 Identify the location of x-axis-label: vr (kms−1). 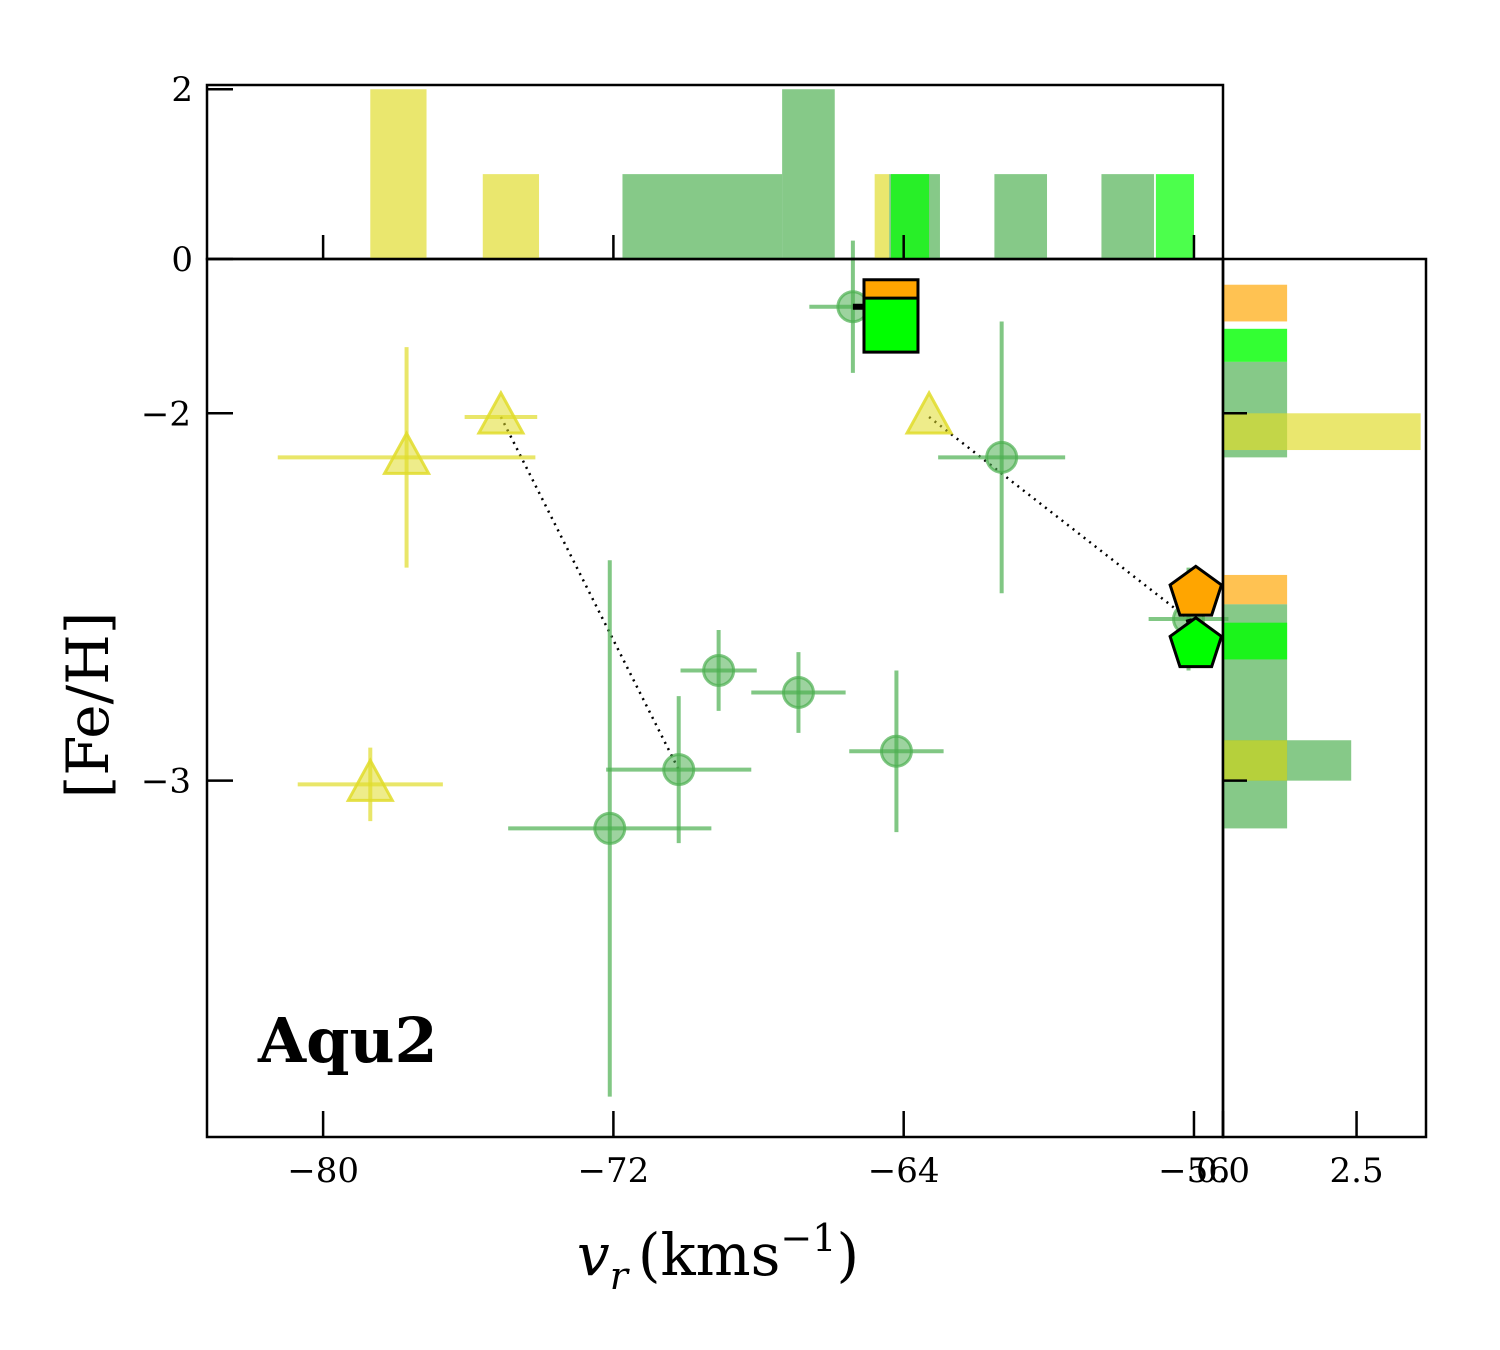
(718, 1257).